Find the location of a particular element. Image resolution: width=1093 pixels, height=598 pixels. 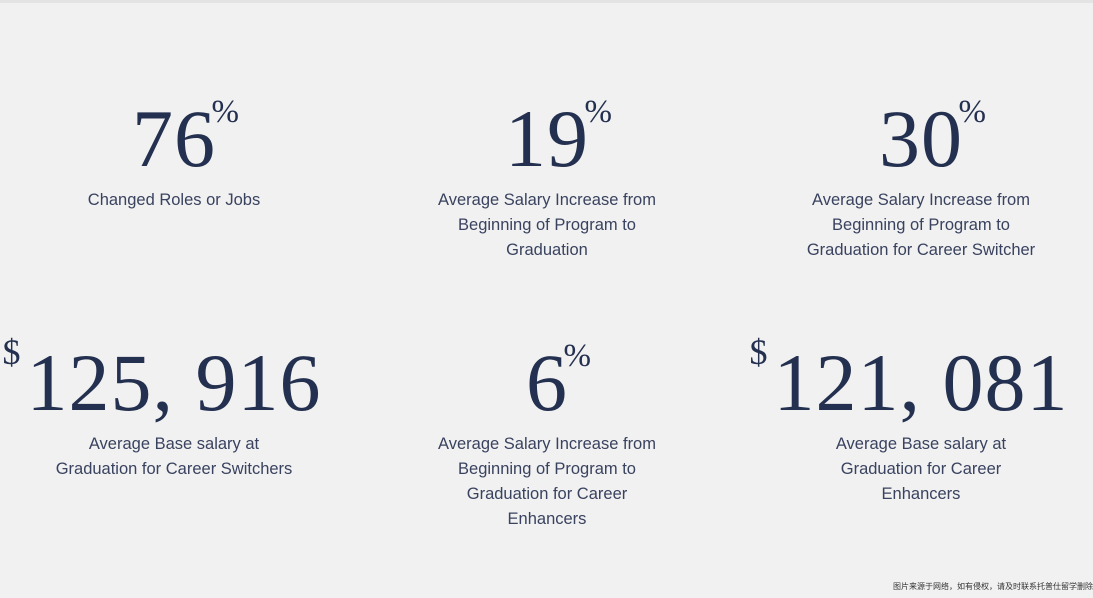

stat-figure: 6% is located at coordinates (558, 382).